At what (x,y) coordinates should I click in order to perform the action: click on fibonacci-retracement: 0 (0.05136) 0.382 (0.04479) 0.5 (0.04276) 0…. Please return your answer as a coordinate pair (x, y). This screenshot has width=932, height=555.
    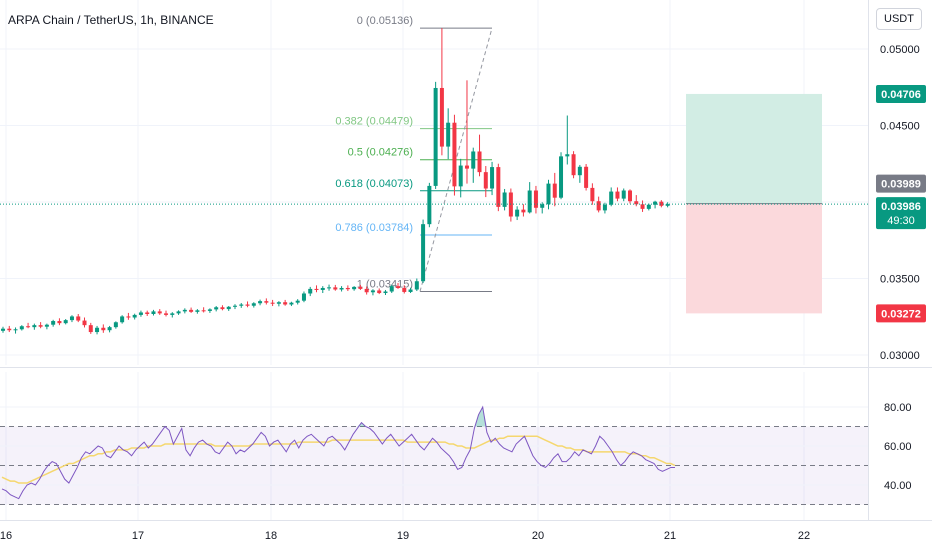
    Looking at the image, I should click on (414, 153).